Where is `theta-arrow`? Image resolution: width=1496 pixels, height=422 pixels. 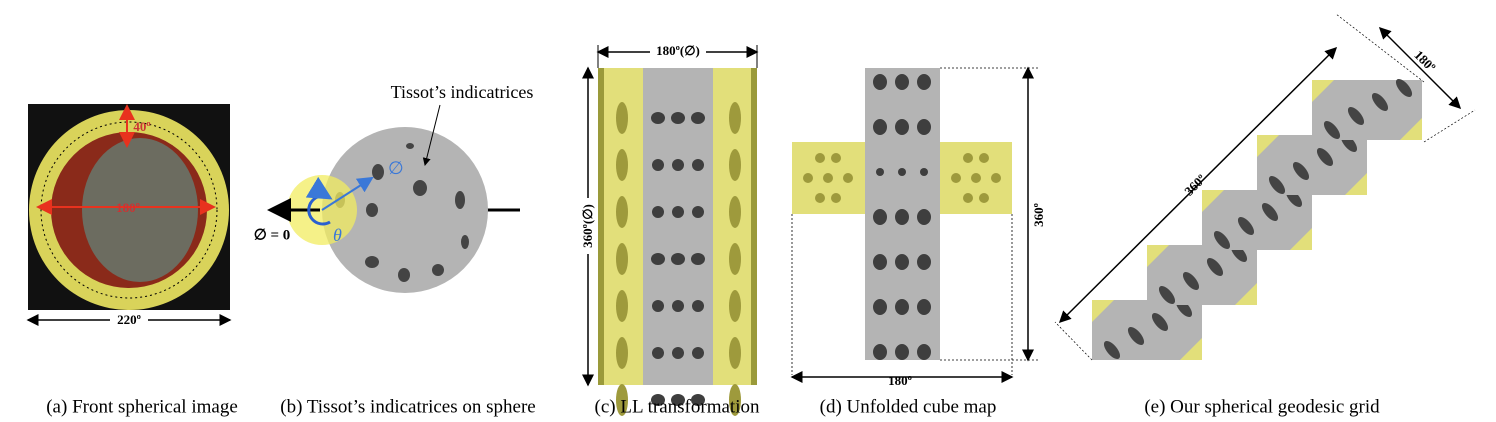
theta-arrow is located at coordinates (319, 201).